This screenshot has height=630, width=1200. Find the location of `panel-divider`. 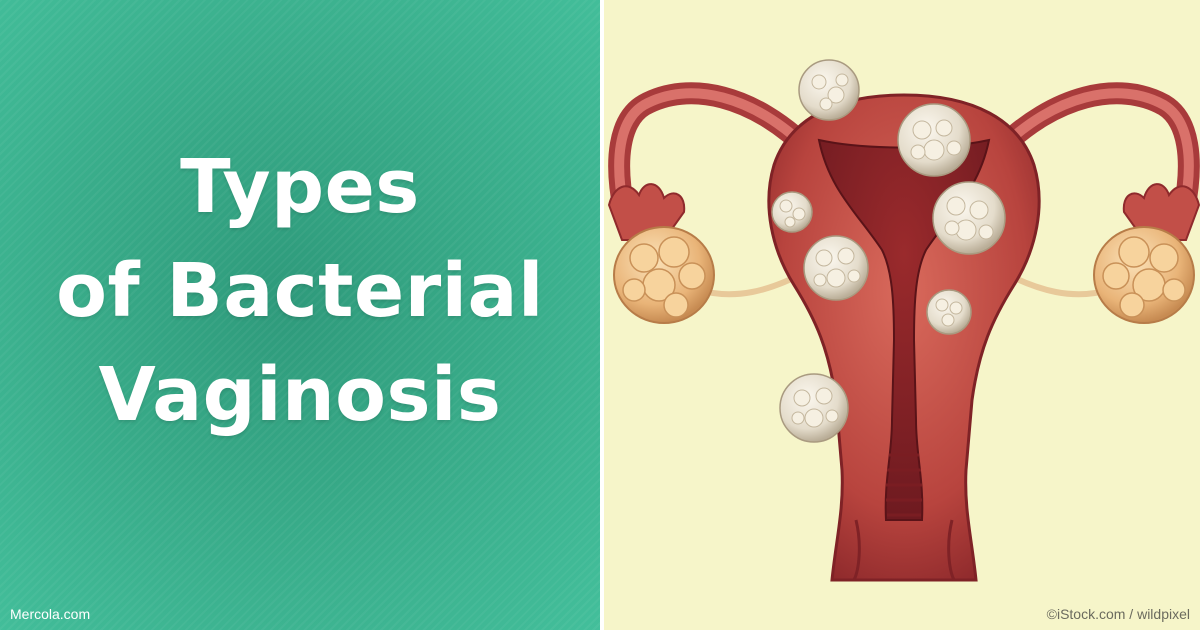

panel-divider is located at coordinates (602, 315).